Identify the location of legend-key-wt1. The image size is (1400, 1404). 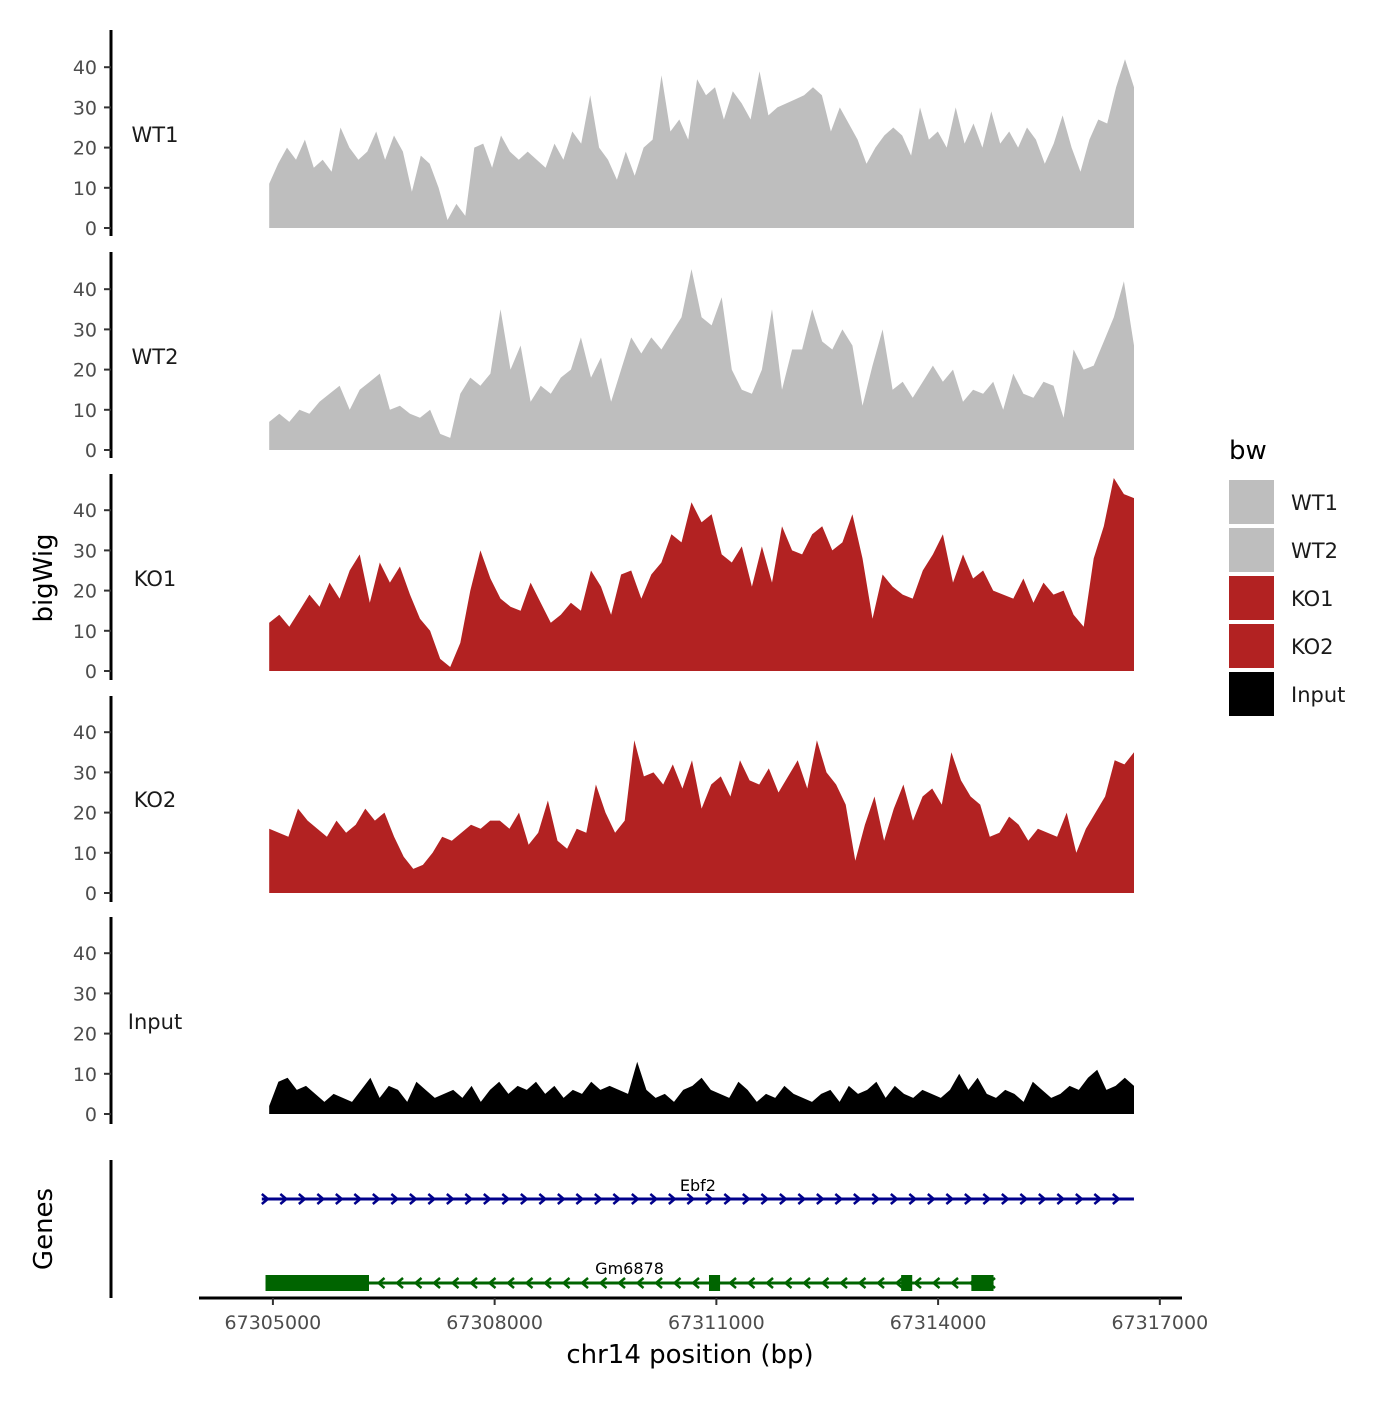
(1251, 502).